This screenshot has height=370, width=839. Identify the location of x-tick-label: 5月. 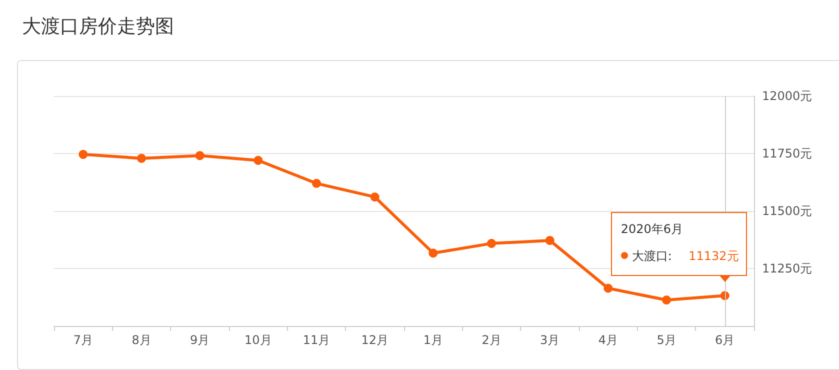
(666, 340).